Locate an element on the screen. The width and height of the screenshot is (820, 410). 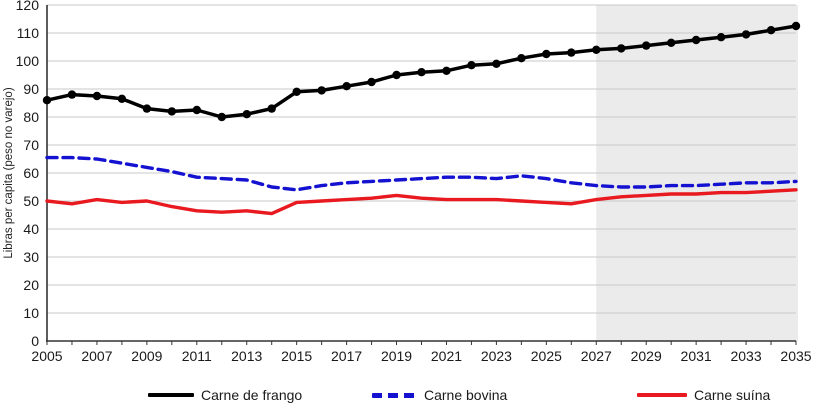
y-axis-label: 70 is located at coordinates (31, 145).